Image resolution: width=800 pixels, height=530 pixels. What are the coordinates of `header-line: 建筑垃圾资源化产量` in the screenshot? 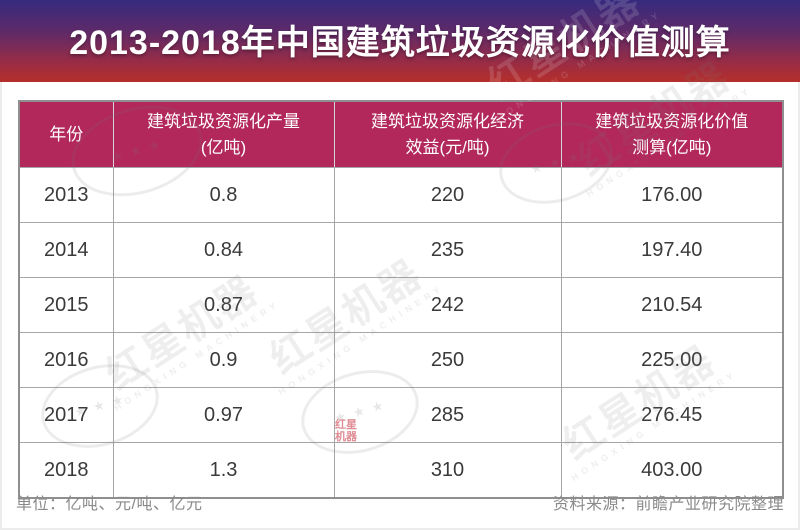 It's located at (223, 121).